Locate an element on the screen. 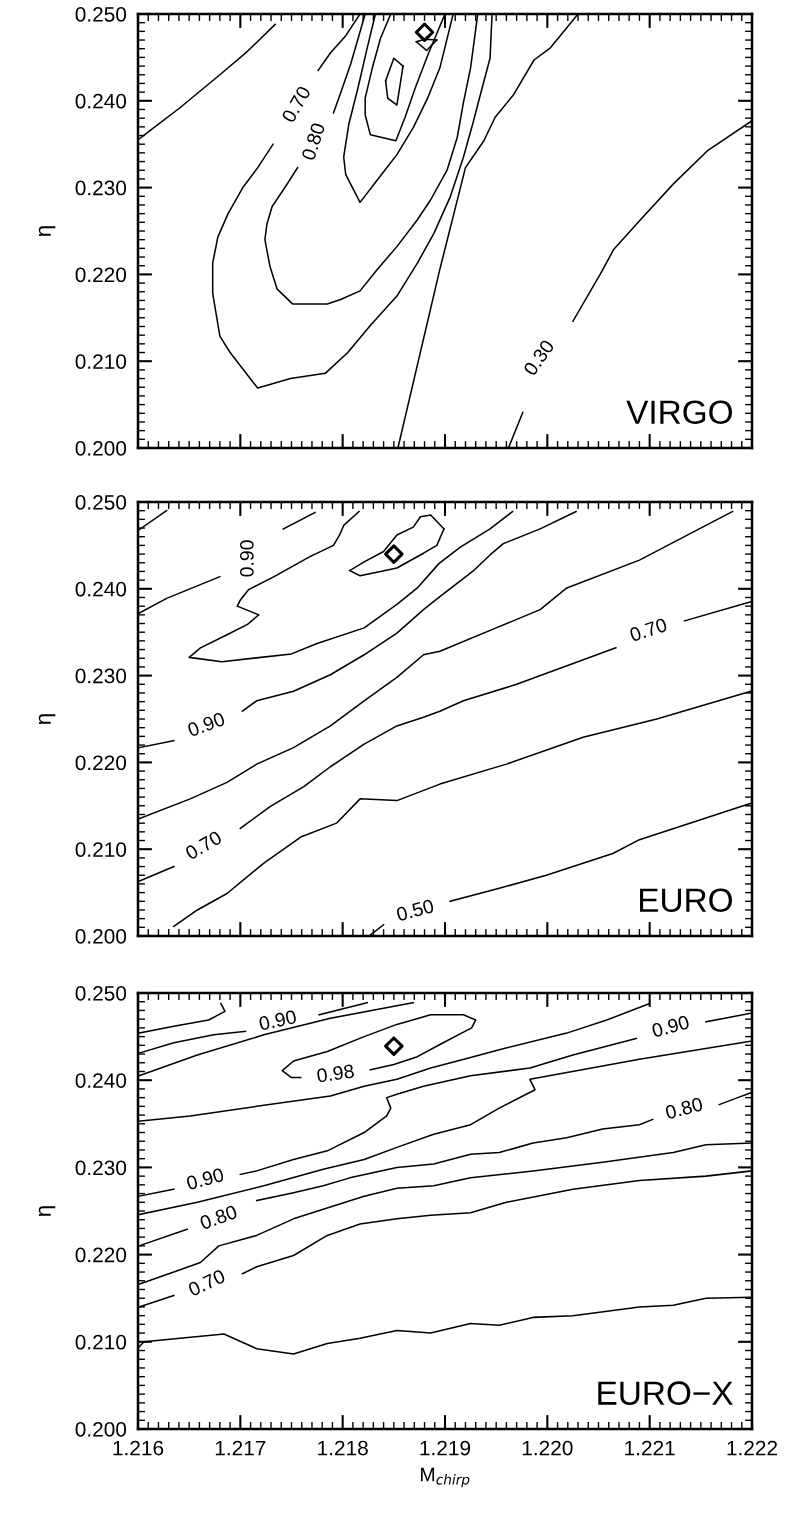 This screenshot has height=1521, width=793. annotation: EURO−X is located at coordinates (665, 1393).